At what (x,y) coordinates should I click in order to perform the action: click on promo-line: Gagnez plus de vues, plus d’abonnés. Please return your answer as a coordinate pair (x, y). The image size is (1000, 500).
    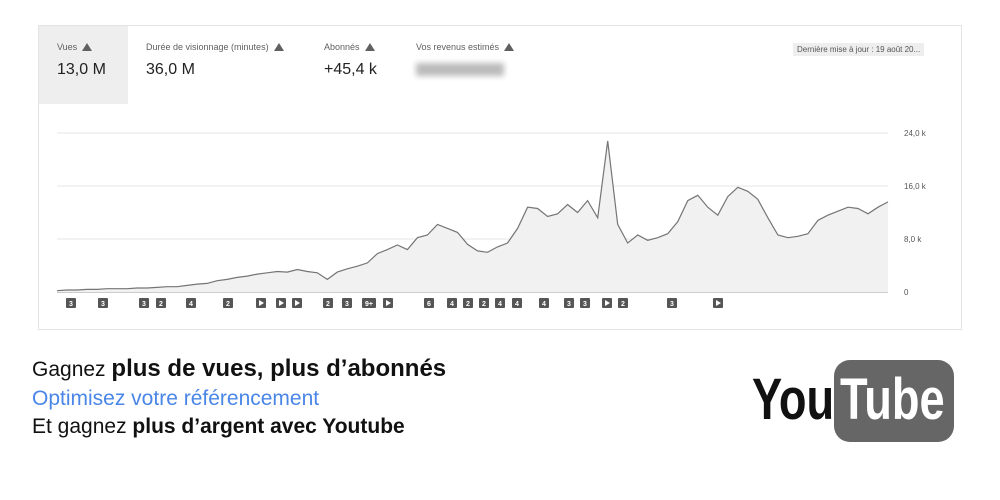
    Looking at the image, I should click on (239, 369).